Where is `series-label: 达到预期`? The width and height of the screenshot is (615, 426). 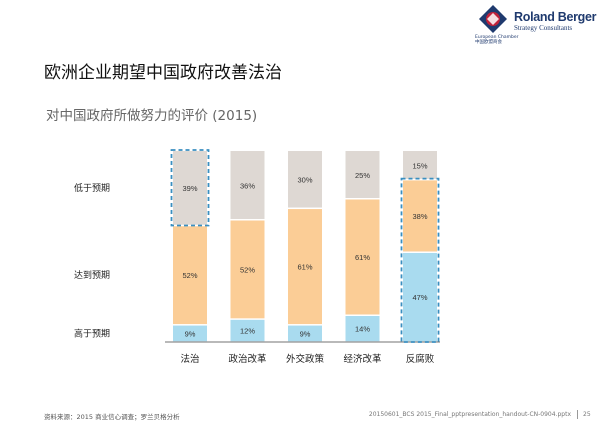
series-label: 达到预期 is located at coordinates (92, 275).